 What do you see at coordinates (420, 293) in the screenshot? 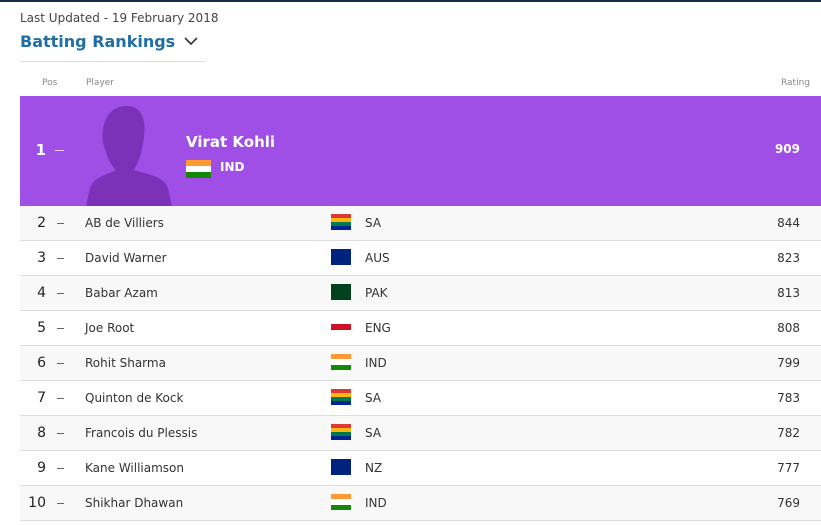
I see `ranking-row: 4 Babar Azam PAK 813` at bounding box center [420, 293].